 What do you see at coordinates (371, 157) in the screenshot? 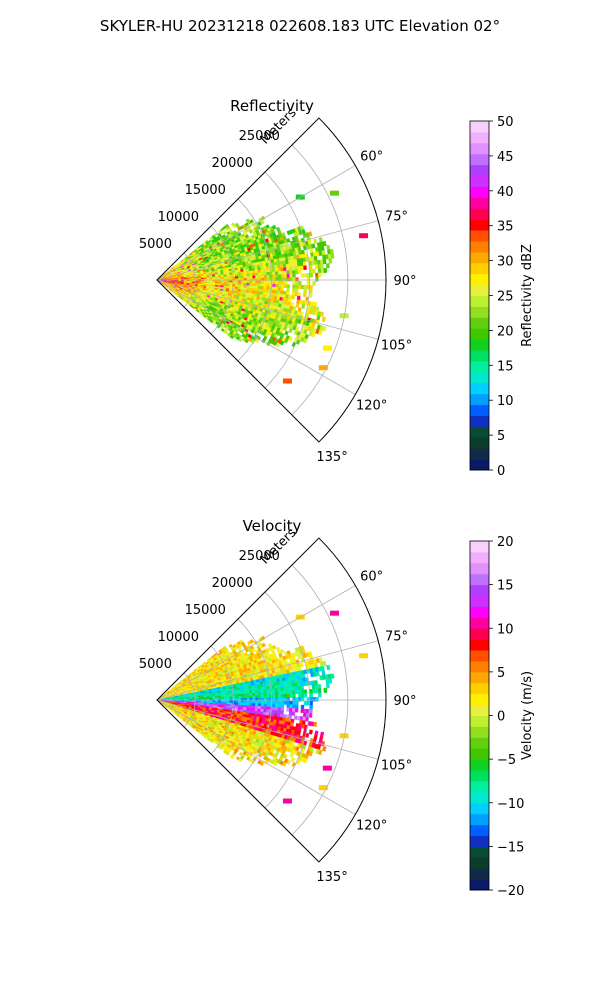
I see `azimuth-tick-label: 60°` at bounding box center [371, 157].